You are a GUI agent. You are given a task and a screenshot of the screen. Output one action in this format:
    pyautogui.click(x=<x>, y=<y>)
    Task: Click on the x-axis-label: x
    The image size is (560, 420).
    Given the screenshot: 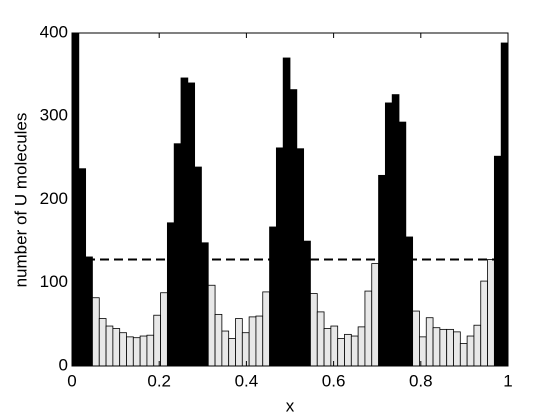 What is the action you would take?
    pyautogui.click(x=290, y=405)
    